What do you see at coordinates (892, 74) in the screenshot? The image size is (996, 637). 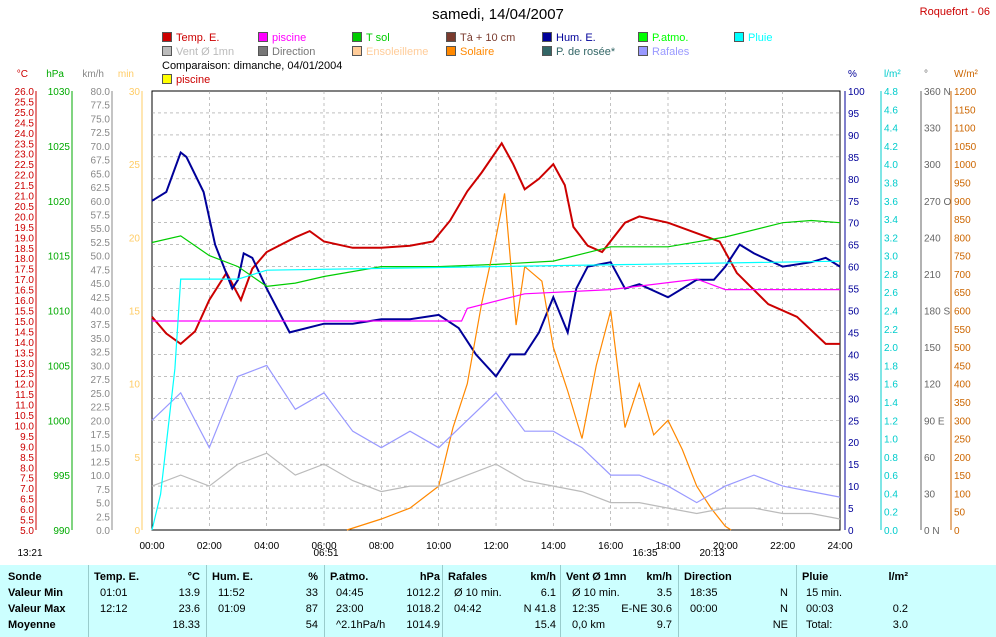 I see `right-axis-unit: l/m²` at bounding box center [892, 74].